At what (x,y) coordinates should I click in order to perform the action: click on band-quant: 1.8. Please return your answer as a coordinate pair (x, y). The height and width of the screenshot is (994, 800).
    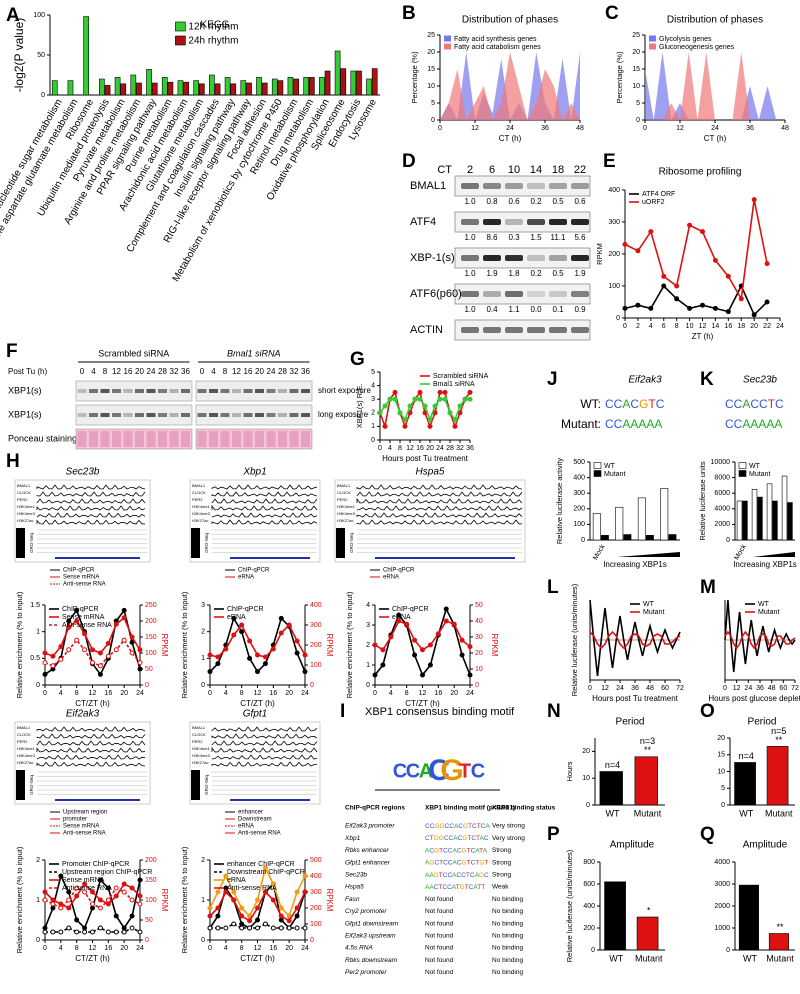
    Looking at the image, I should click on (514, 273).